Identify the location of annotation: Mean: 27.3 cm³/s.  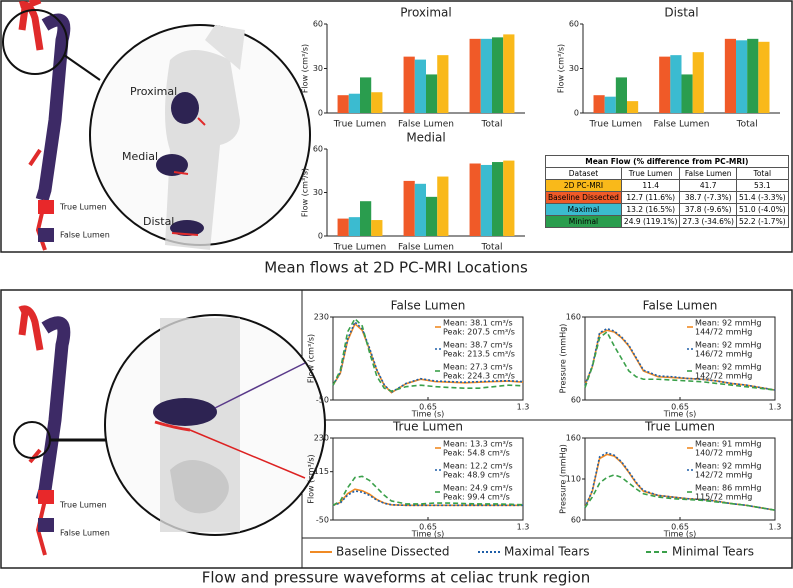
(478, 367).